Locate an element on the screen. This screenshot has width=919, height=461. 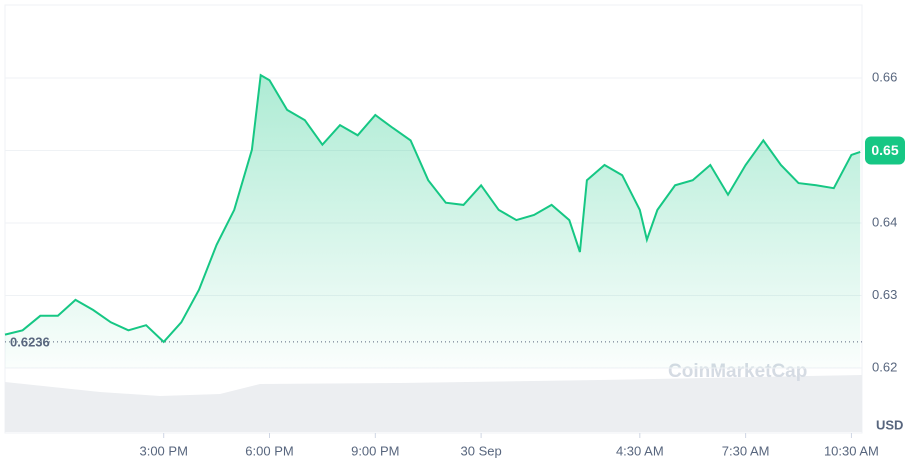
reference-label: 0.6236 is located at coordinates (30, 341).